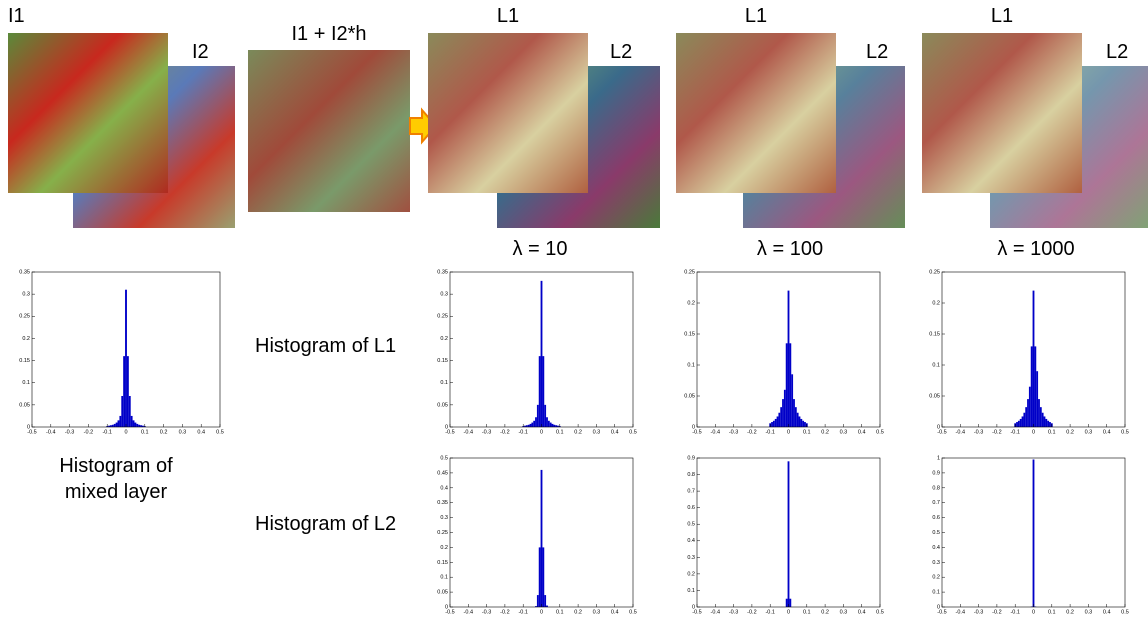 This screenshot has height=618, width=1148. What do you see at coordinates (790, 249) in the screenshot?
I see `label: λ = 100` at bounding box center [790, 249].